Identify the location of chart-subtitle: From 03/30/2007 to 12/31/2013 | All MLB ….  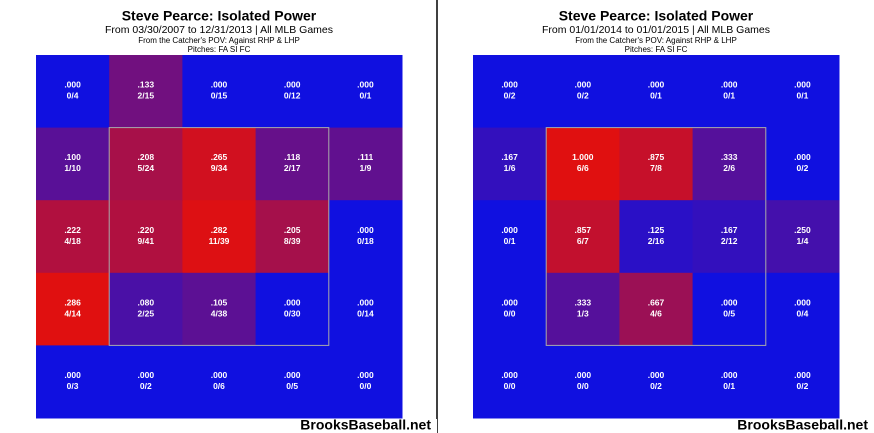
(219, 30).